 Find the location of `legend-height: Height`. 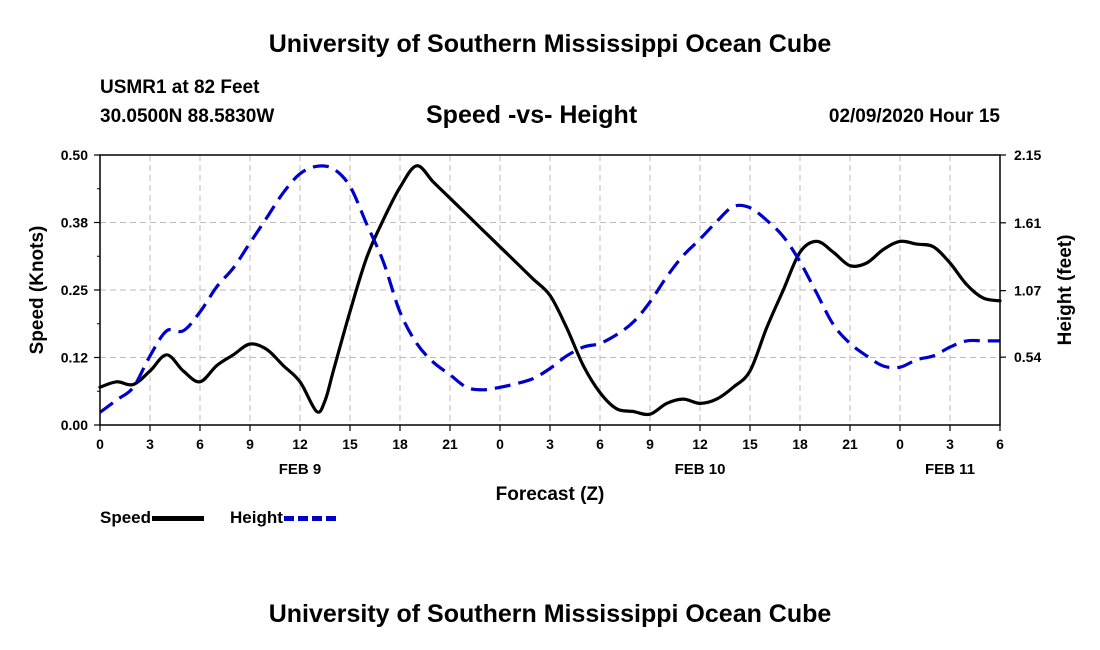

legend-height: Height is located at coordinates (283, 518).